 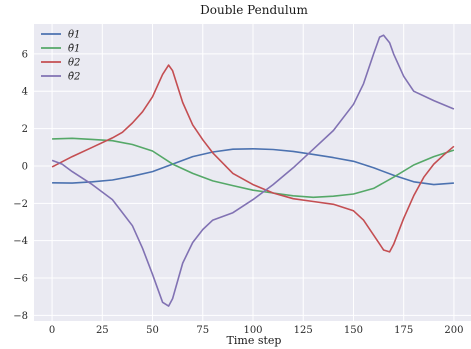 I want to click on legend-label-3: θ2, so click(x=74, y=63).